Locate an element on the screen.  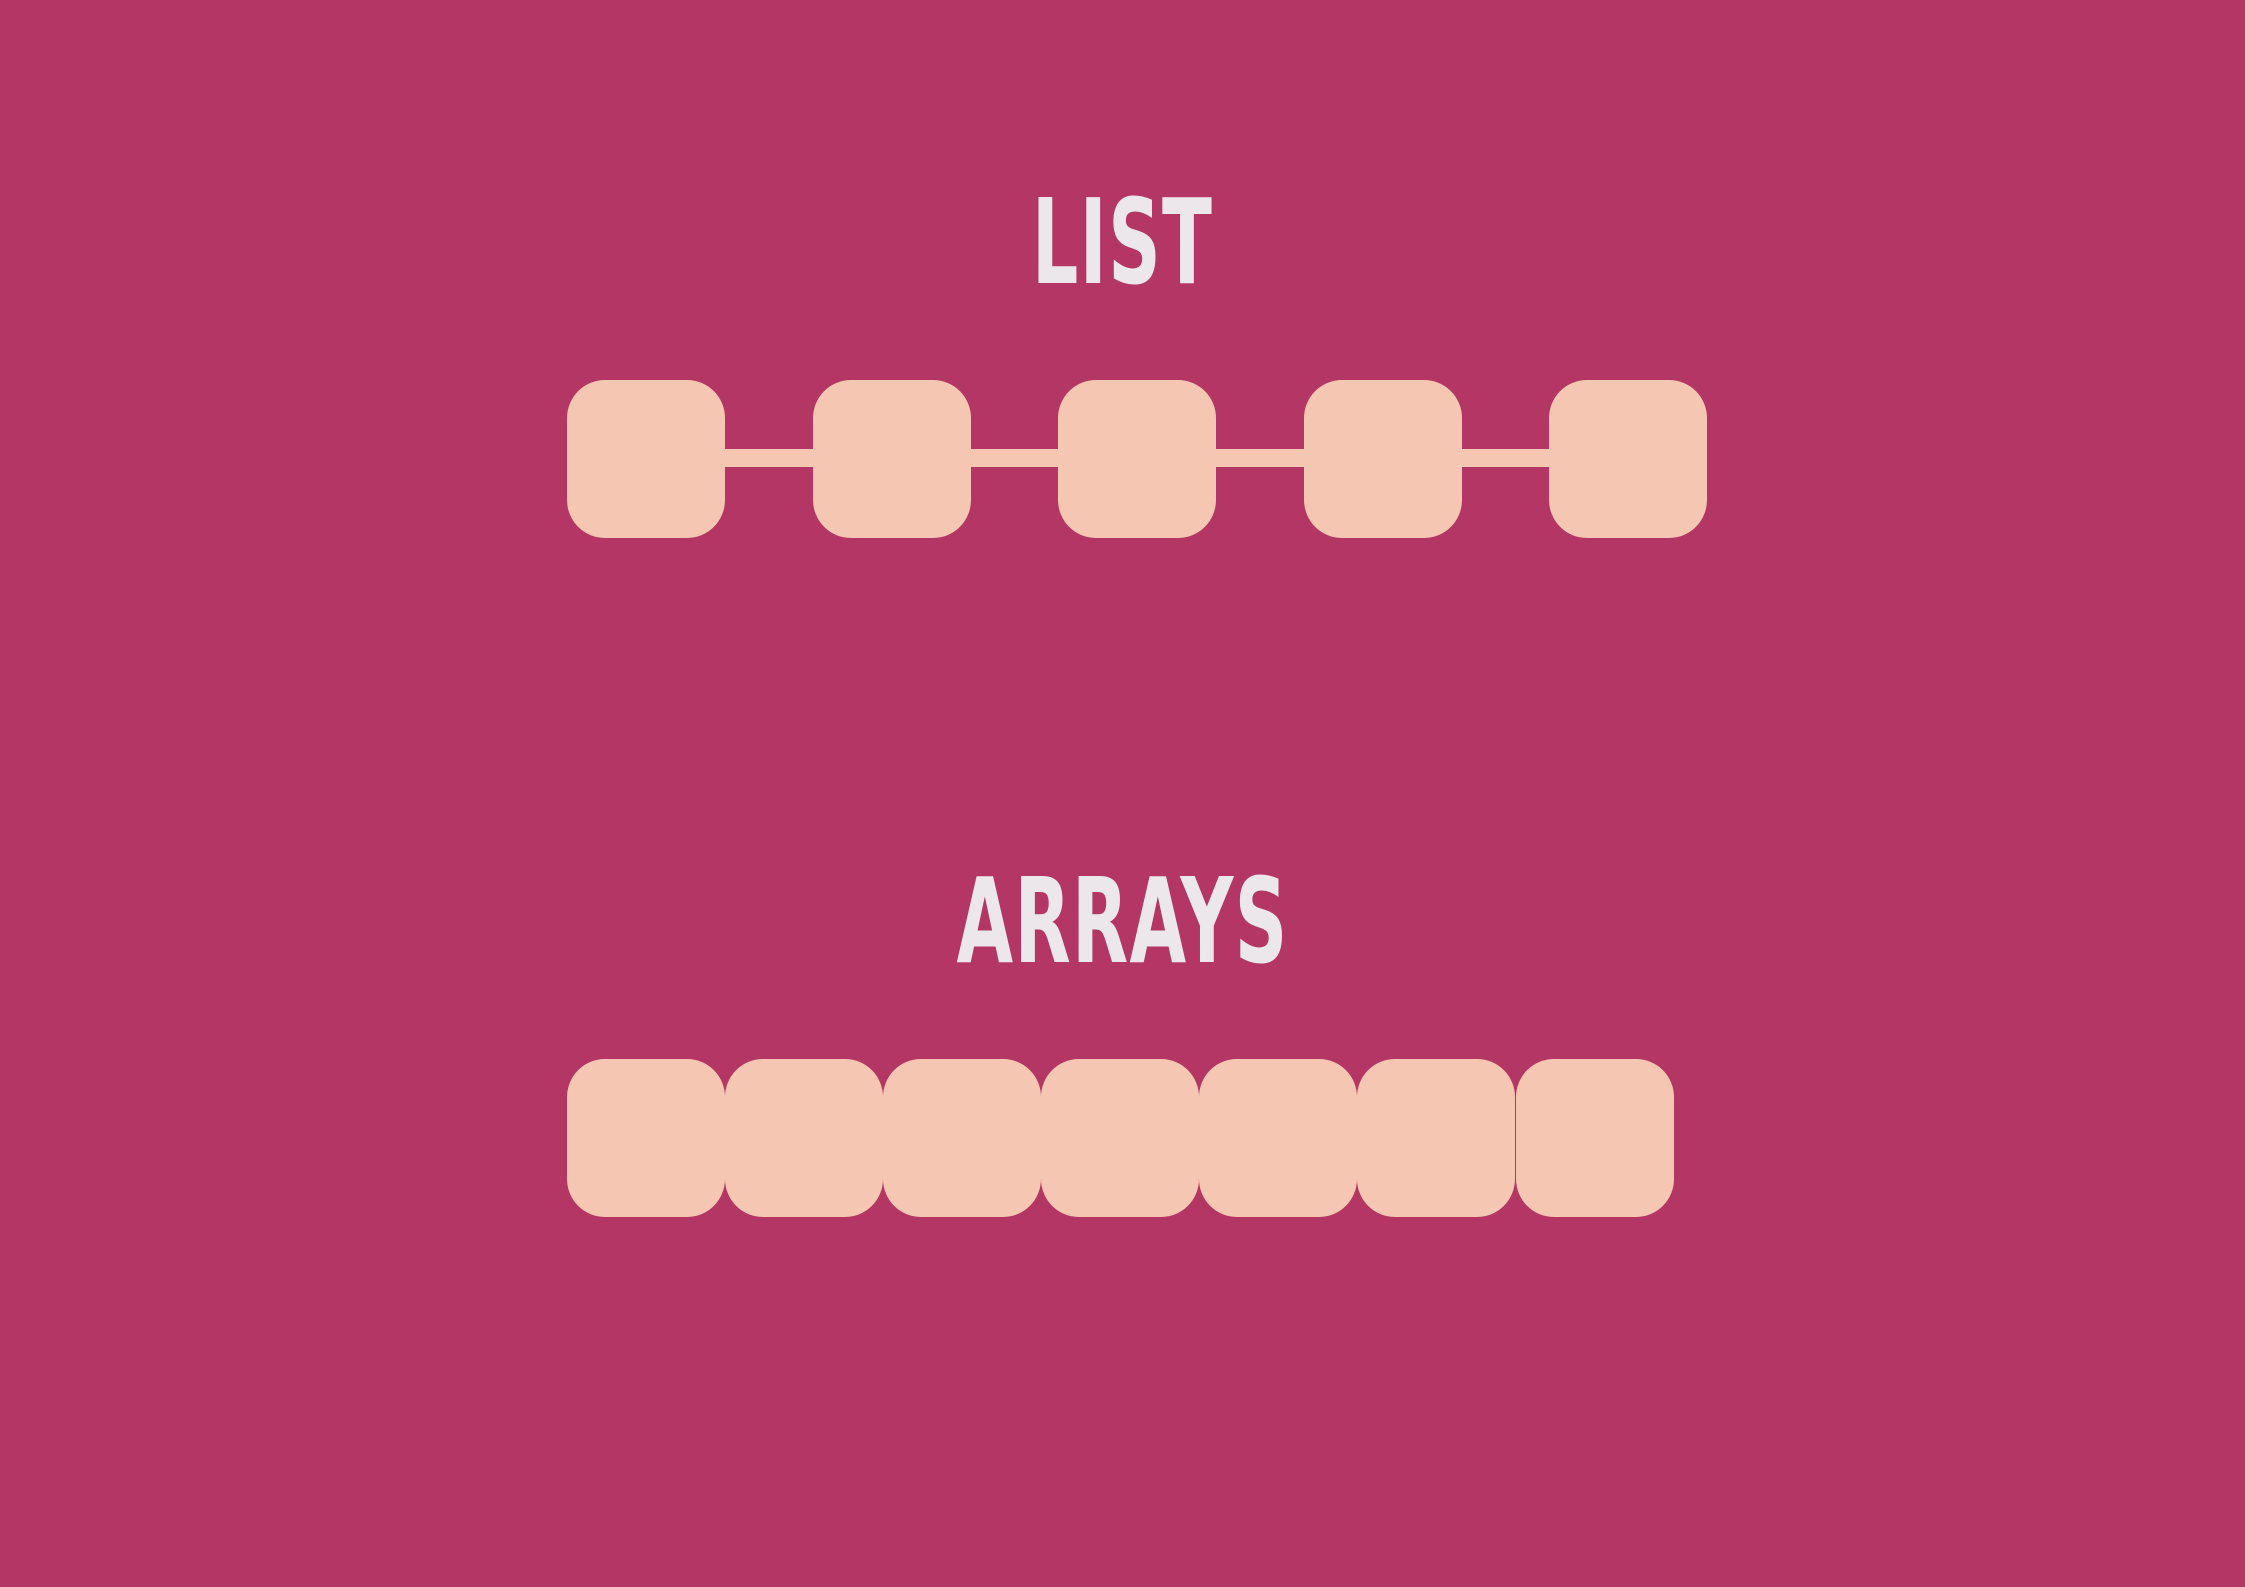
arrays-title: ARRAYS is located at coordinates (1122, 921).